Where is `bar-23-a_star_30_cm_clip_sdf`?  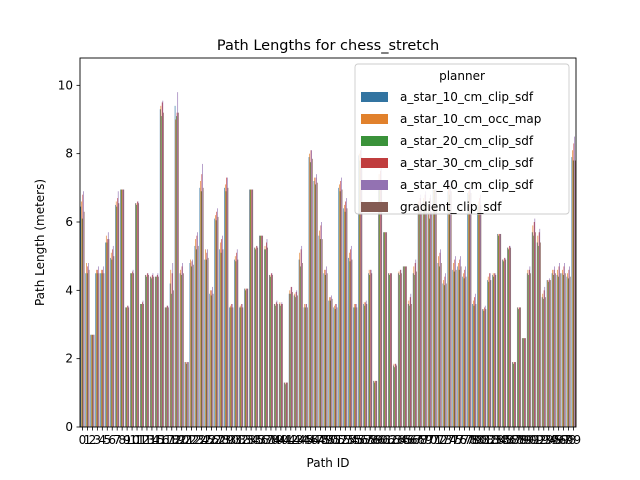 bar-23-a_star_30_cm_clip_sdf is located at coordinates (197, 331).